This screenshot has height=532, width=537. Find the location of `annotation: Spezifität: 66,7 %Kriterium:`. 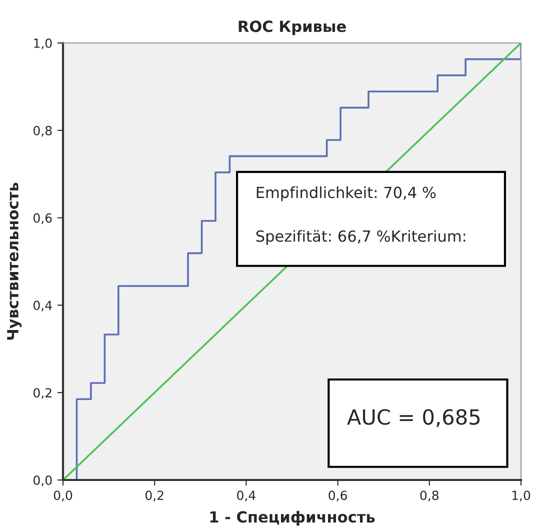

annotation: Spezifität: 66,7 %Kriterium: is located at coordinates (361, 237).